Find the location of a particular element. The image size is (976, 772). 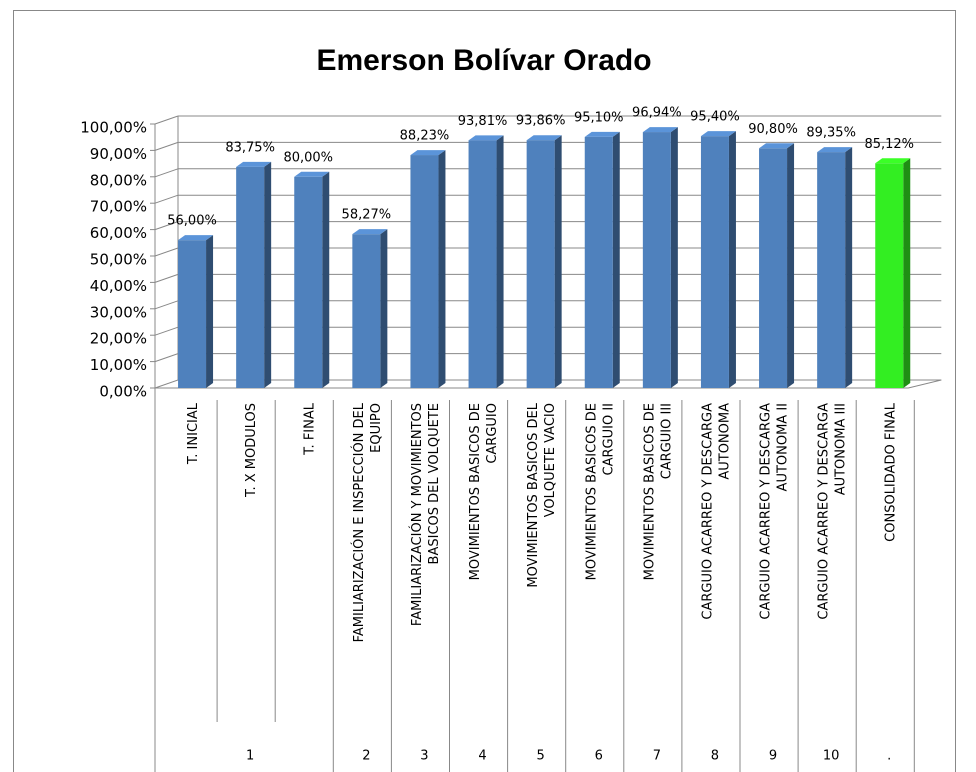

data-label: 88,23% is located at coordinates (425, 136).